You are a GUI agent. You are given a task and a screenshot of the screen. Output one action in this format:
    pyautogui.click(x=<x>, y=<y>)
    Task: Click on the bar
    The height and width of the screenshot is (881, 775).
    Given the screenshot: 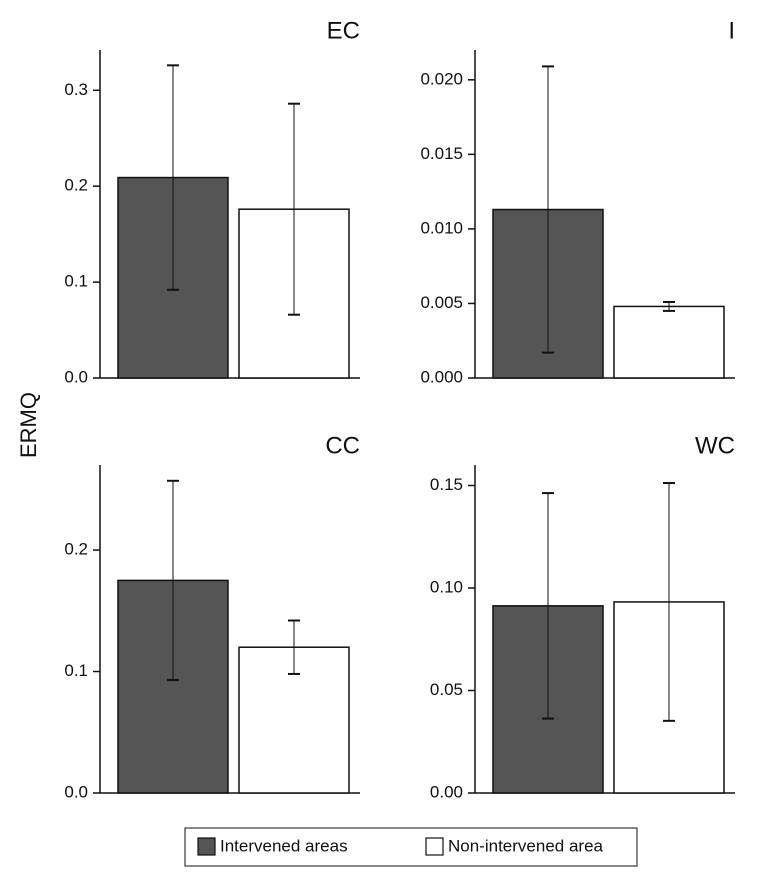 What is the action you would take?
    pyautogui.click(x=669, y=342)
    